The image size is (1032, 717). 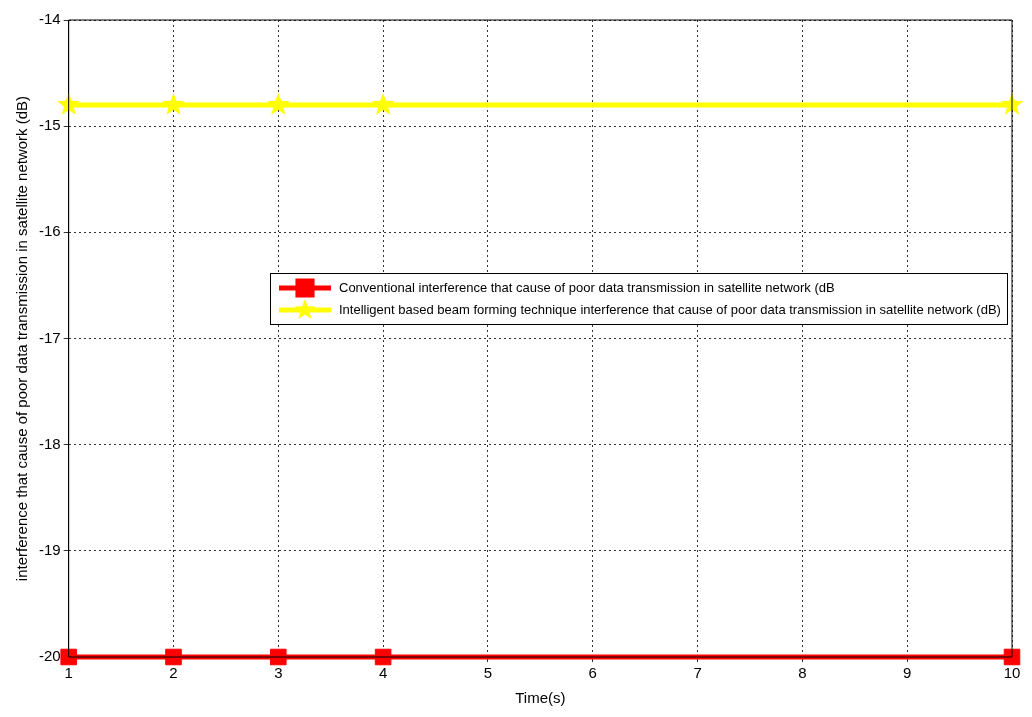 I want to click on y-tick-label: -16, so click(x=49, y=231).